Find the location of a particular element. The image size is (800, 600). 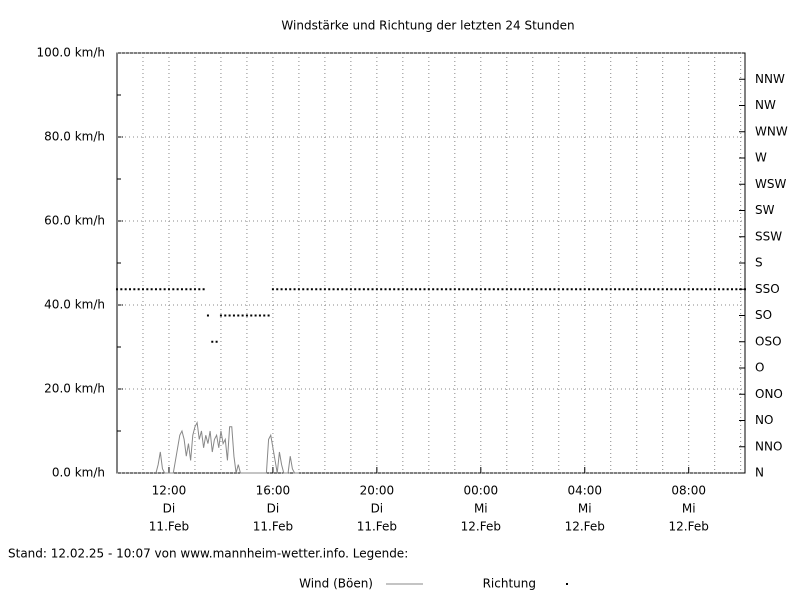

y2-tick-label: SO is located at coordinates (763, 315).